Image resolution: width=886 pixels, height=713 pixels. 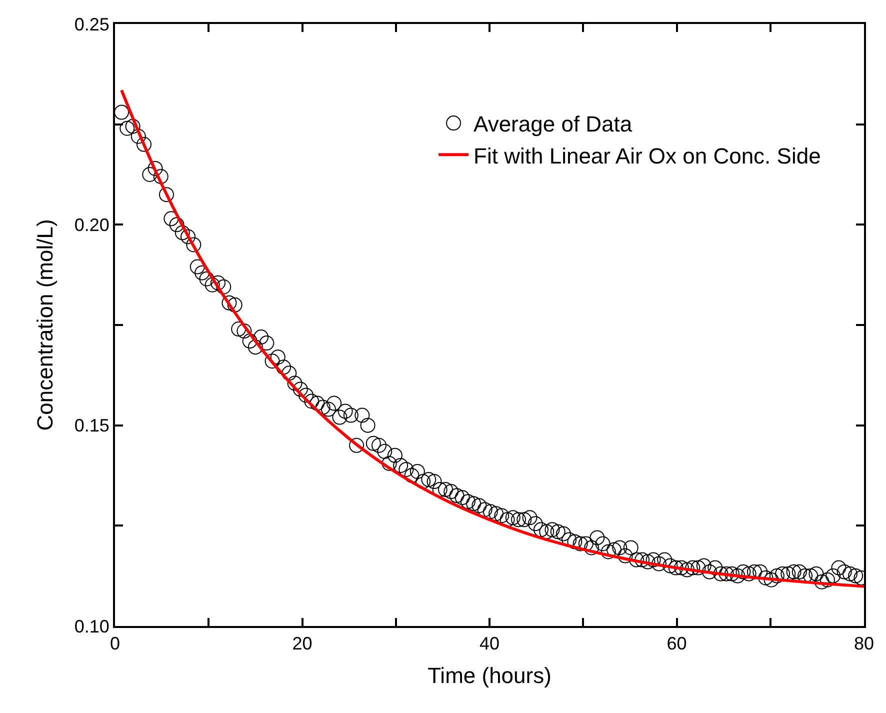 I want to click on legend-label: Fit with Linear Air Ox on Conc. Side, so click(x=647, y=155).